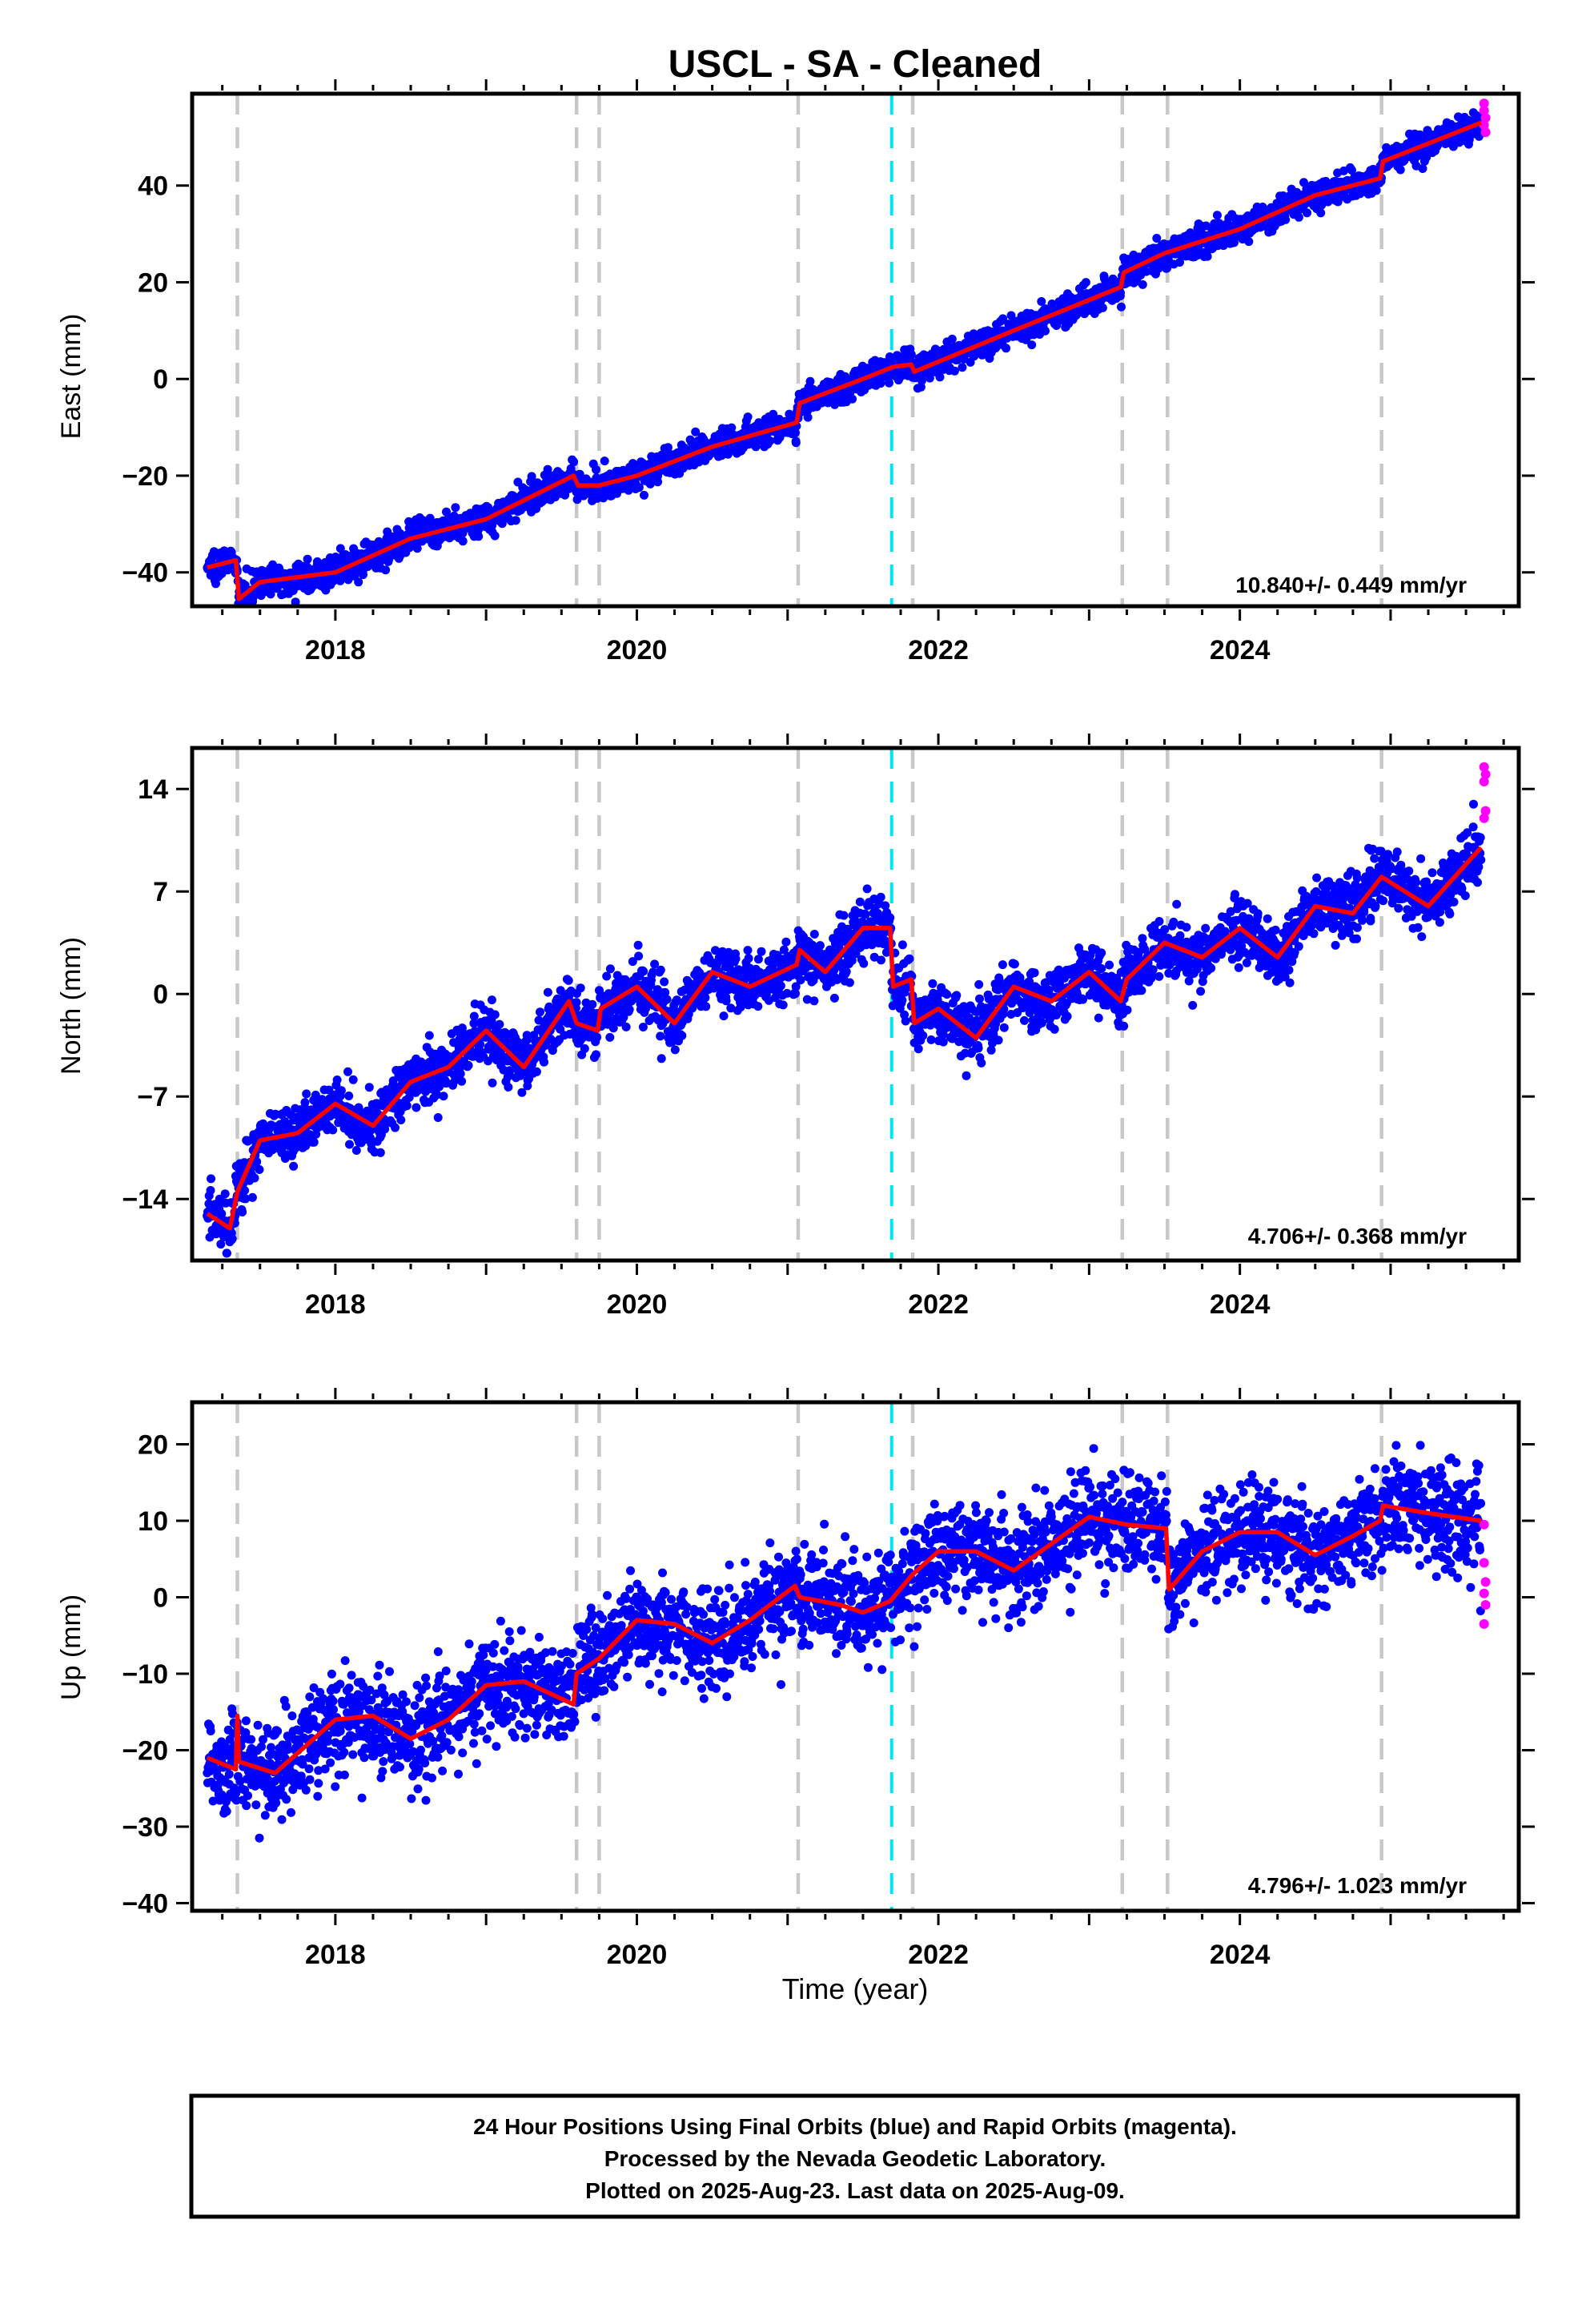  What do you see at coordinates (1351, 585) in the screenshot?
I see `east-rate-label: 10.840+/- 0.449 mm/yr` at bounding box center [1351, 585].